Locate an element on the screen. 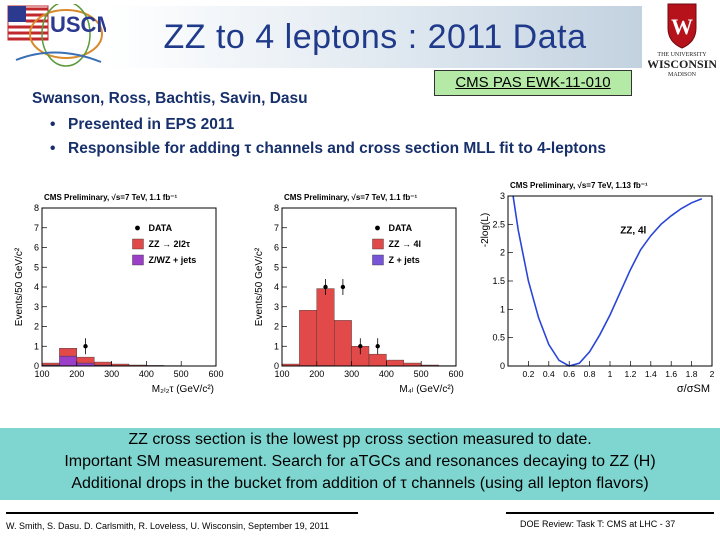 The image size is (720, 540). y-tick-label: 8 is located at coordinates (36, 208).